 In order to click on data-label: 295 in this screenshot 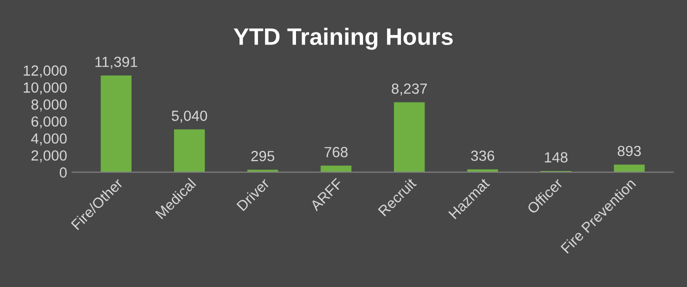, I will do `click(262, 156)`.